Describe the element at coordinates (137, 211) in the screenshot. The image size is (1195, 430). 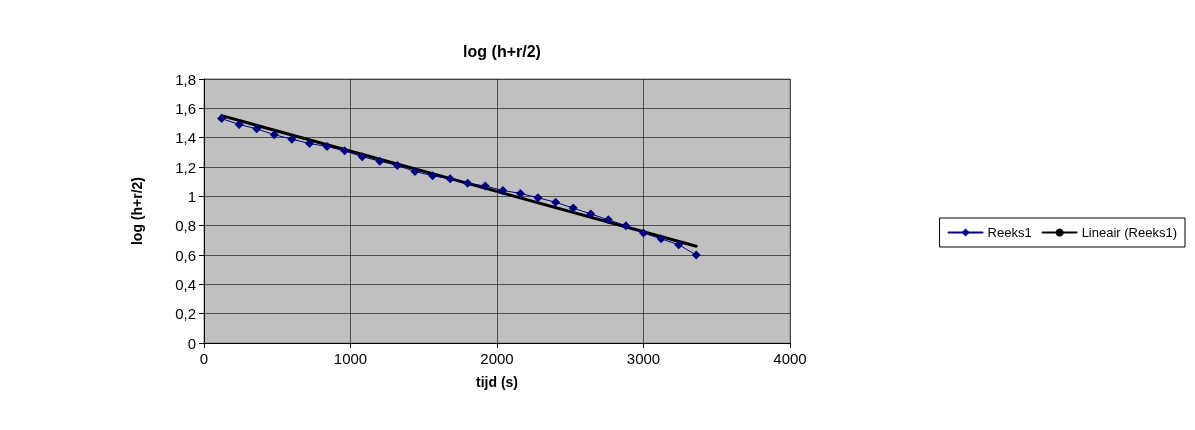
I see `y-axis-title: log (h+r/2)` at that location.